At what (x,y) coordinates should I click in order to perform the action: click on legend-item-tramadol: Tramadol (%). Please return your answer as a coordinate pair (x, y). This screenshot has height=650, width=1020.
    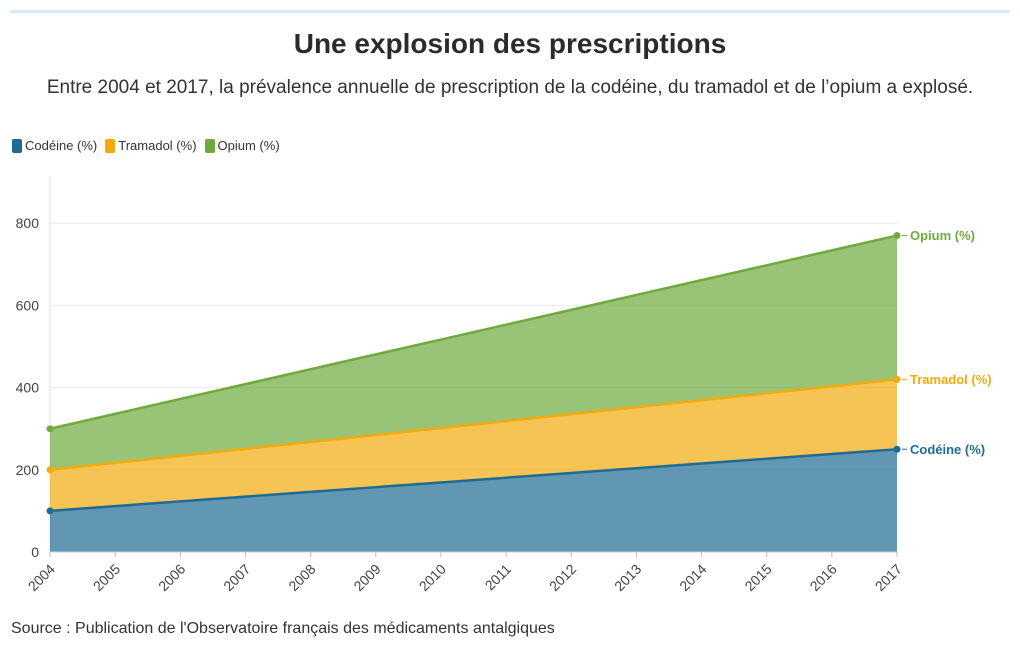
    Looking at the image, I should click on (151, 145).